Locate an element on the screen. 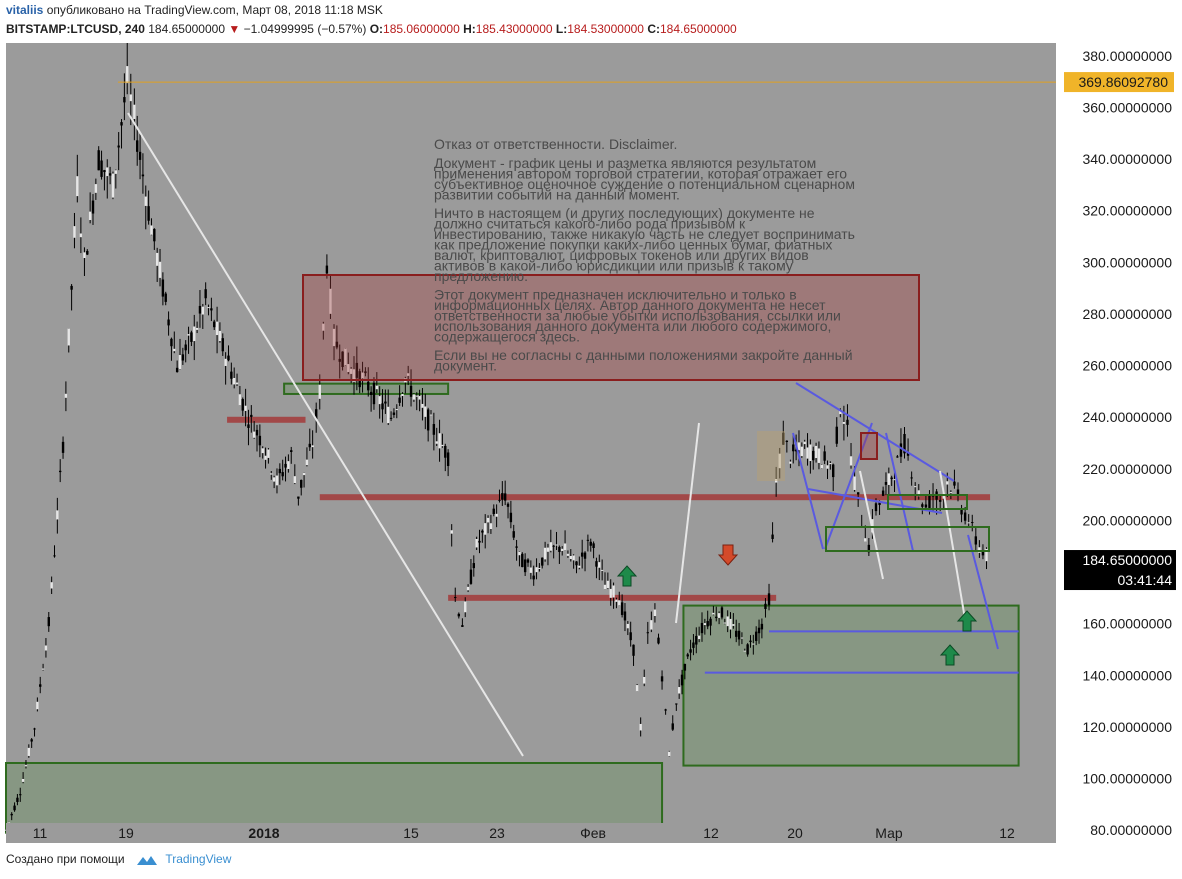  disclaimer-red-zone is located at coordinates (611, 327).